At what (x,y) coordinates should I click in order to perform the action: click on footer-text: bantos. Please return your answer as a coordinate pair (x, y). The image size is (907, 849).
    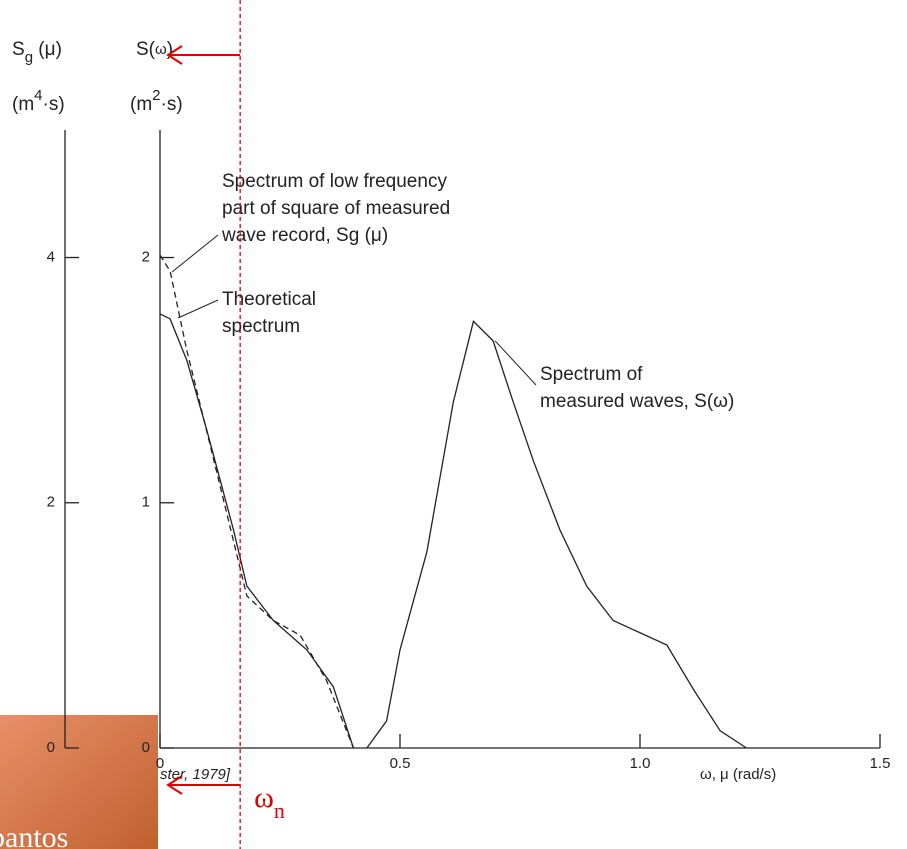
    Looking at the image, I should click on (34, 835).